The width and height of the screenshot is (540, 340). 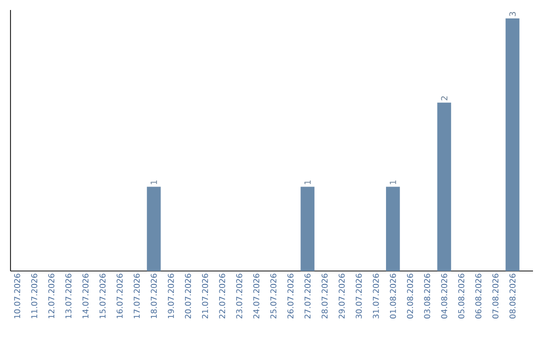 What do you see at coordinates (444, 296) in the screenshot?
I see `x-tick-label: 04.08.2026` at bounding box center [444, 296].